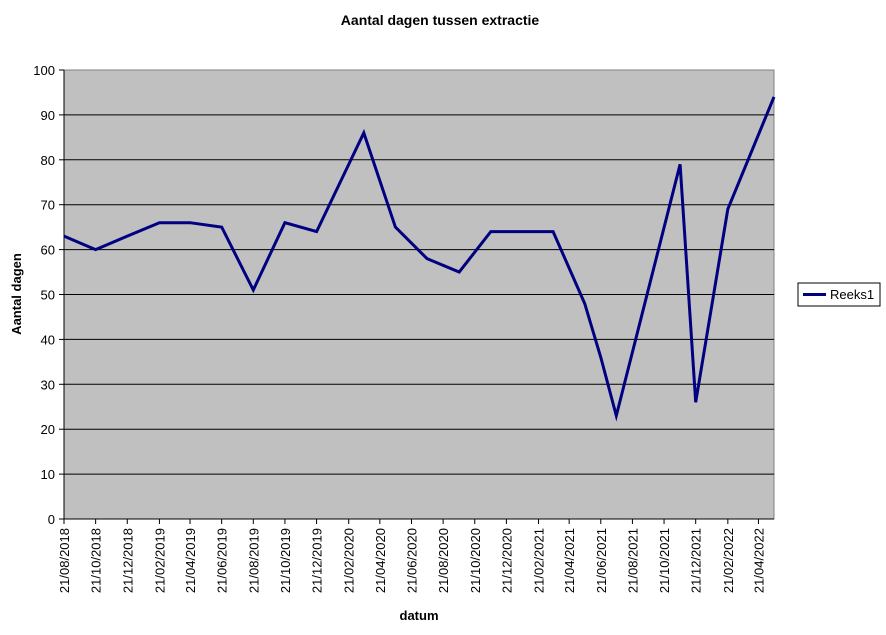 The width and height of the screenshot is (886, 635). What do you see at coordinates (758, 560) in the screenshot?
I see `x-tick-label: 21/04/2022` at bounding box center [758, 560].